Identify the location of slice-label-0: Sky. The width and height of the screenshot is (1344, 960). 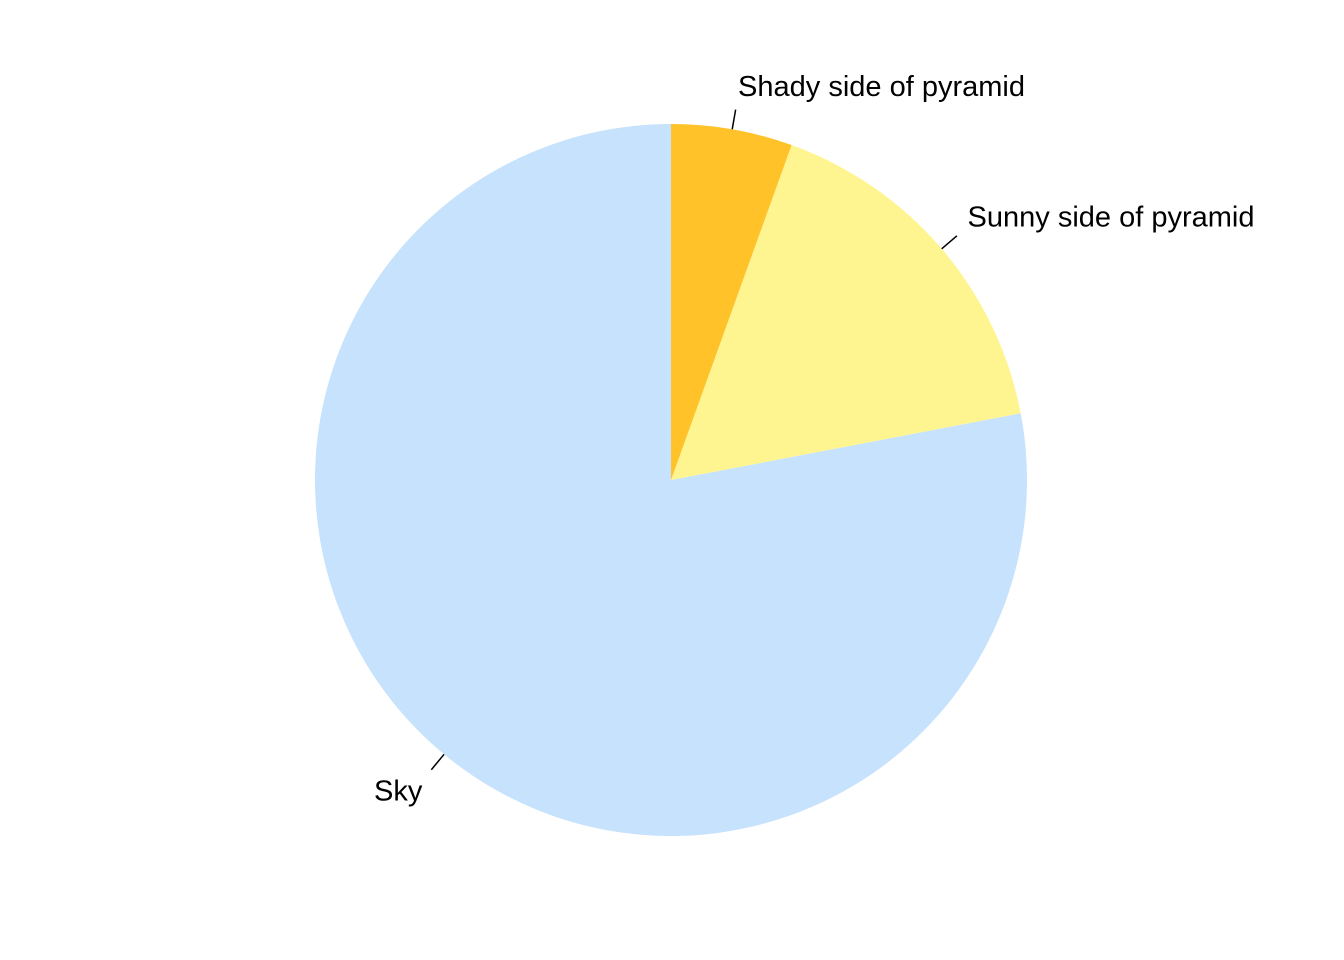
(398, 792).